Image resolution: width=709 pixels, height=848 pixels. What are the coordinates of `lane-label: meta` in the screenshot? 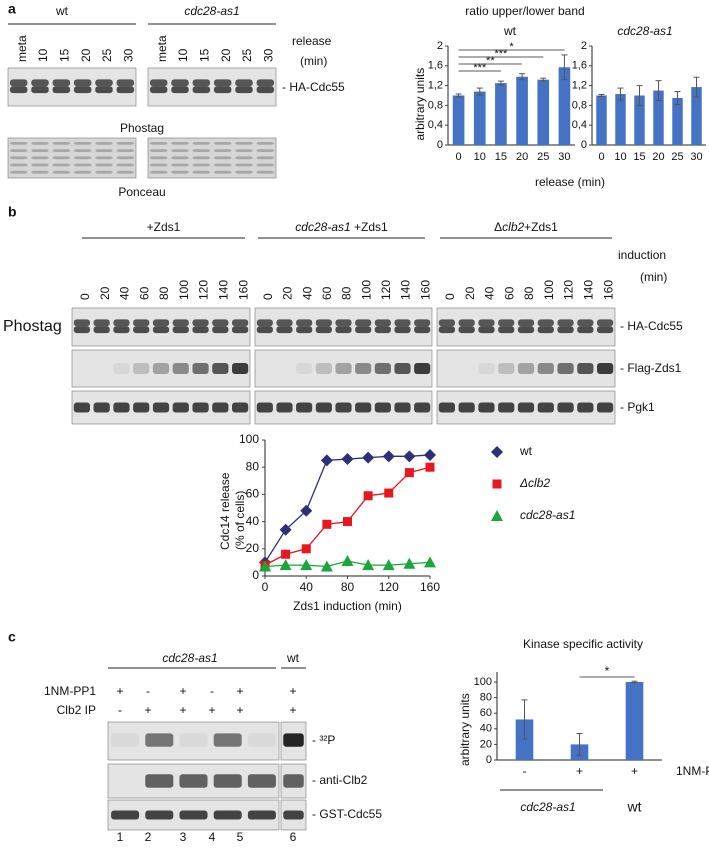 It's located at (162, 48).